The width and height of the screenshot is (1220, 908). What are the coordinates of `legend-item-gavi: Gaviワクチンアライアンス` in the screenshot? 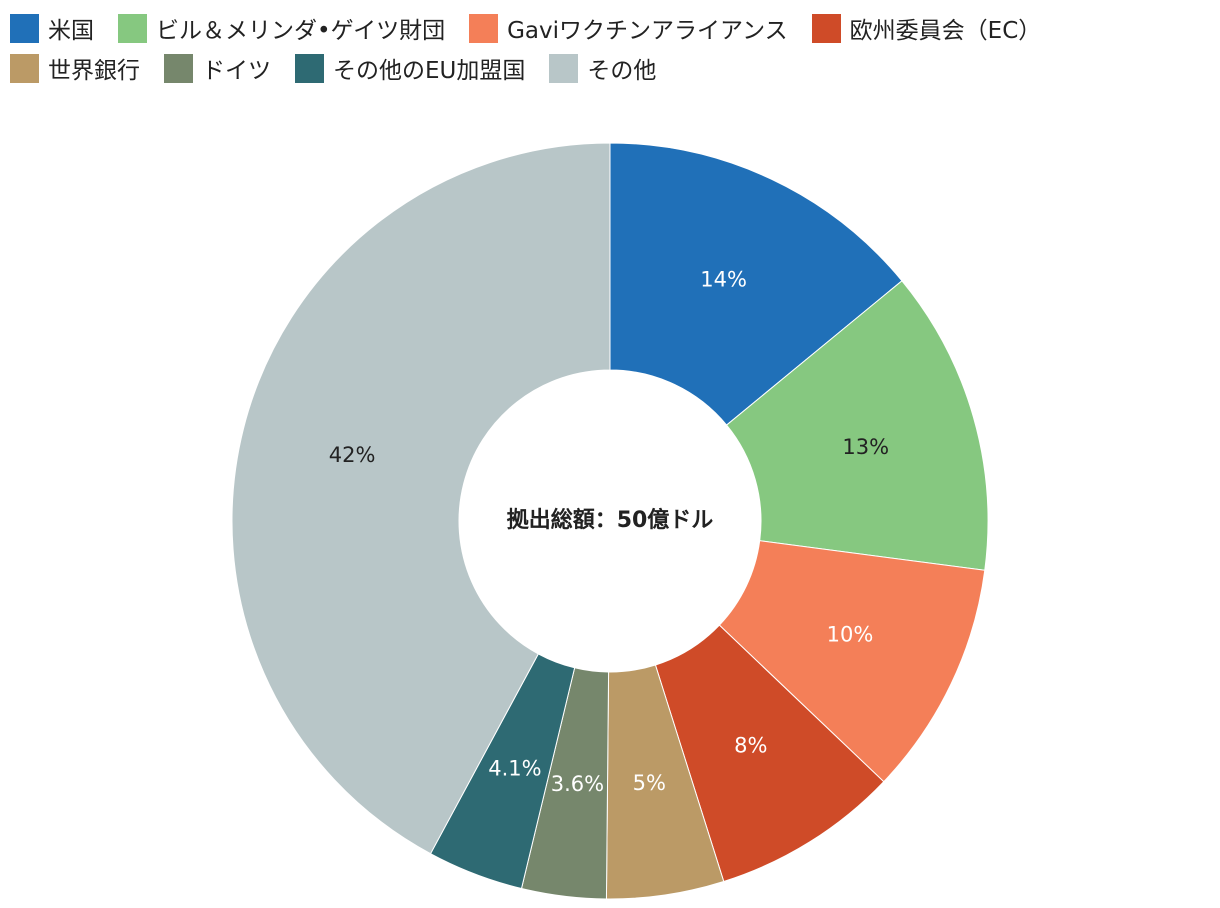 It's located at (628, 28).